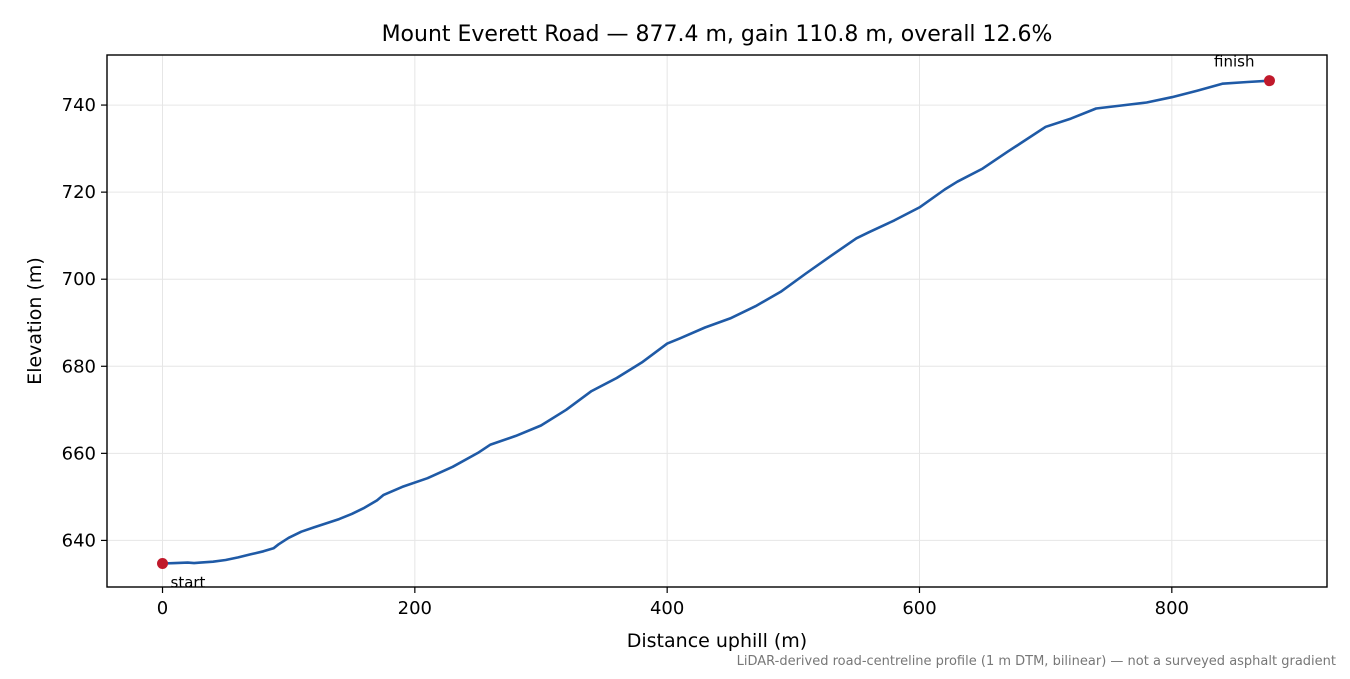 The image size is (1350, 679). Describe the element at coordinates (79, 453) in the screenshot. I see `y-tick-label: 660` at that location.